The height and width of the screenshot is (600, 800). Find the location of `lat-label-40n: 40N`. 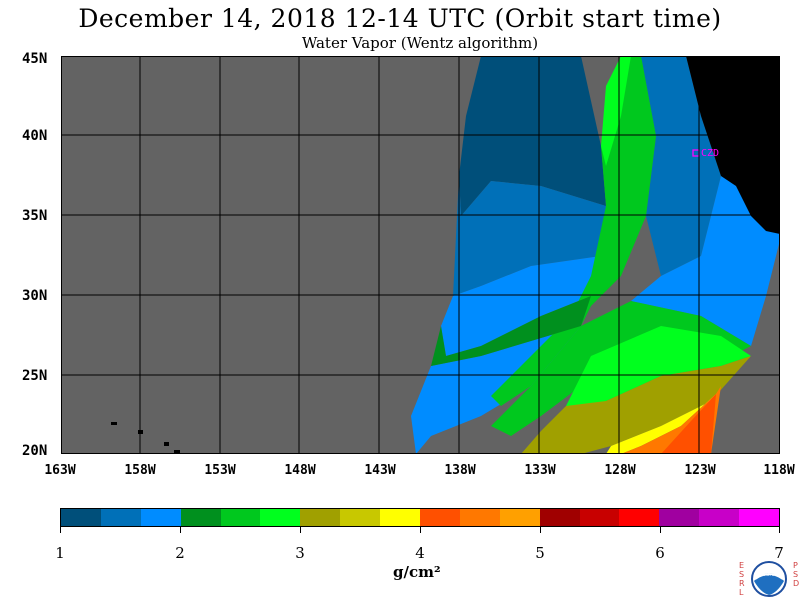

lat-label-40n: 40N is located at coordinates (35, 136).